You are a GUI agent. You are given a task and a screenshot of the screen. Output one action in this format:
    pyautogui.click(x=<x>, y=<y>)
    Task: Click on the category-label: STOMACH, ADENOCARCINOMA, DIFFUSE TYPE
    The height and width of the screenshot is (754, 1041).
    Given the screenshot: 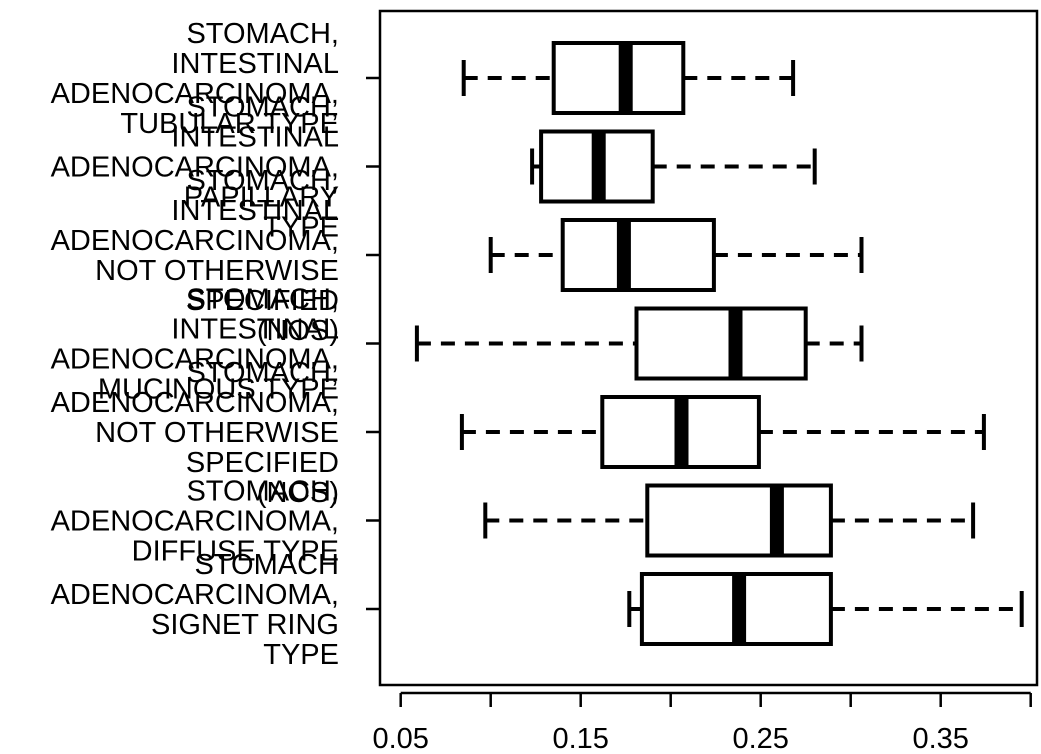 What is the action you would take?
    pyautogui.click(x=195, y=522)
    